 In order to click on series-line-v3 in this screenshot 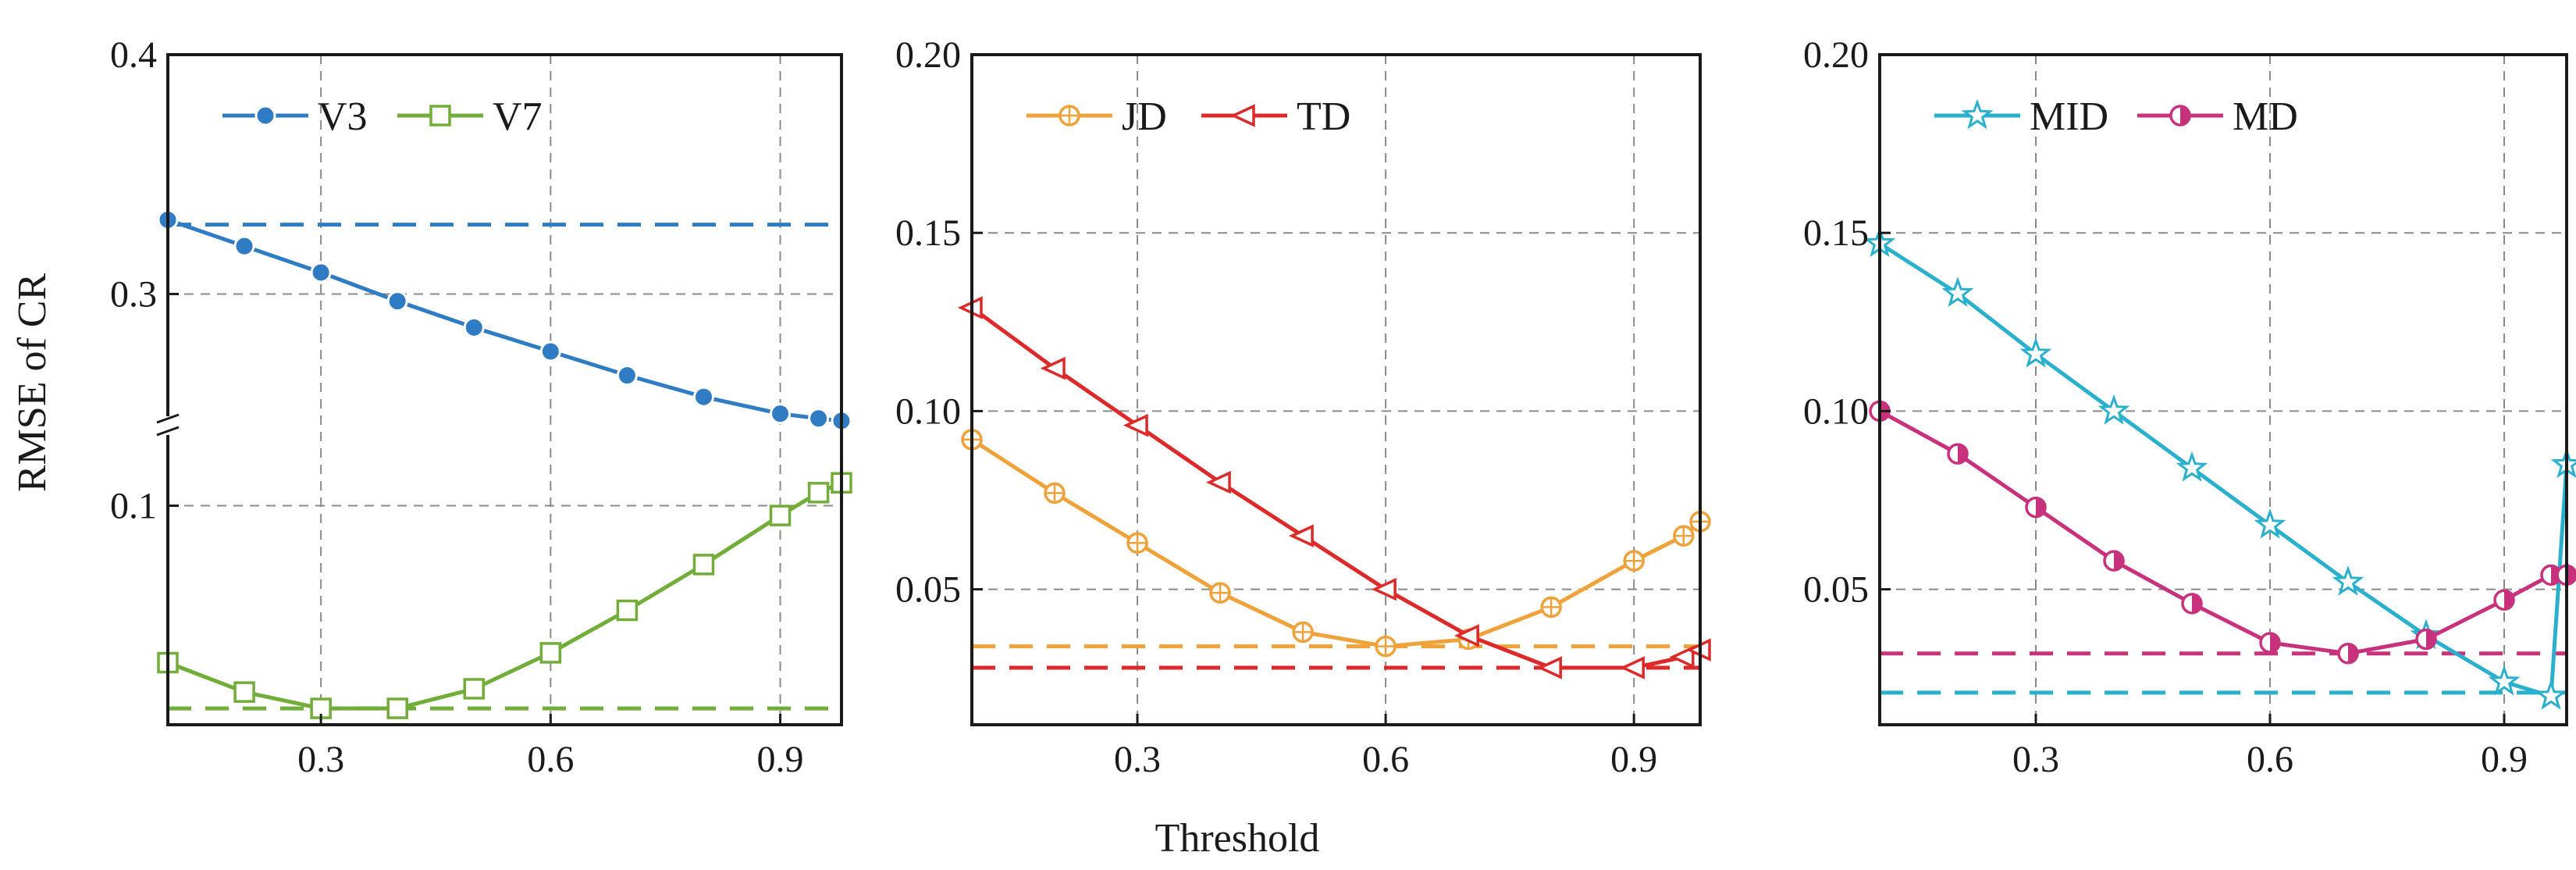, I will do `click(504, 320)`.